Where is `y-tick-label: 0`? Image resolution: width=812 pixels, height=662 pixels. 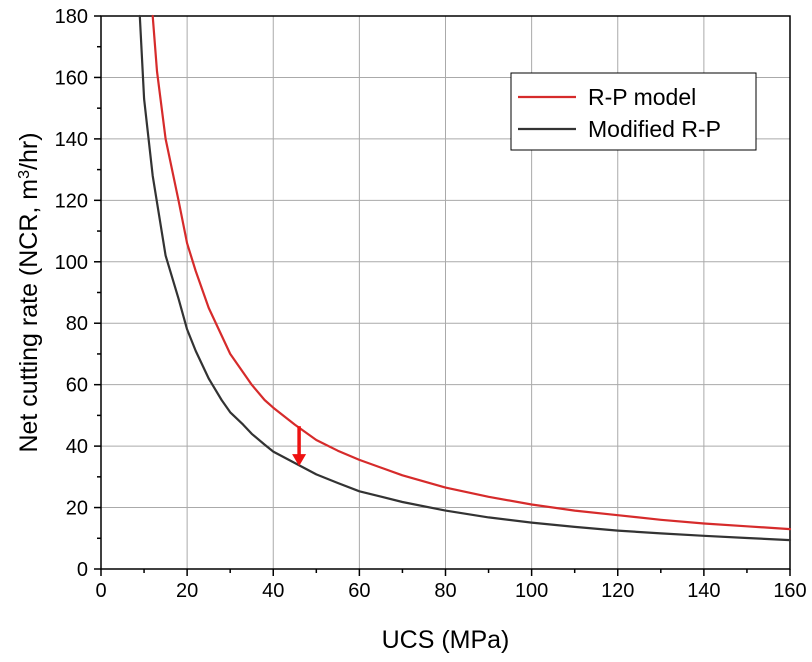 y-tick-label: 0 is located at coordinates (82, 570).